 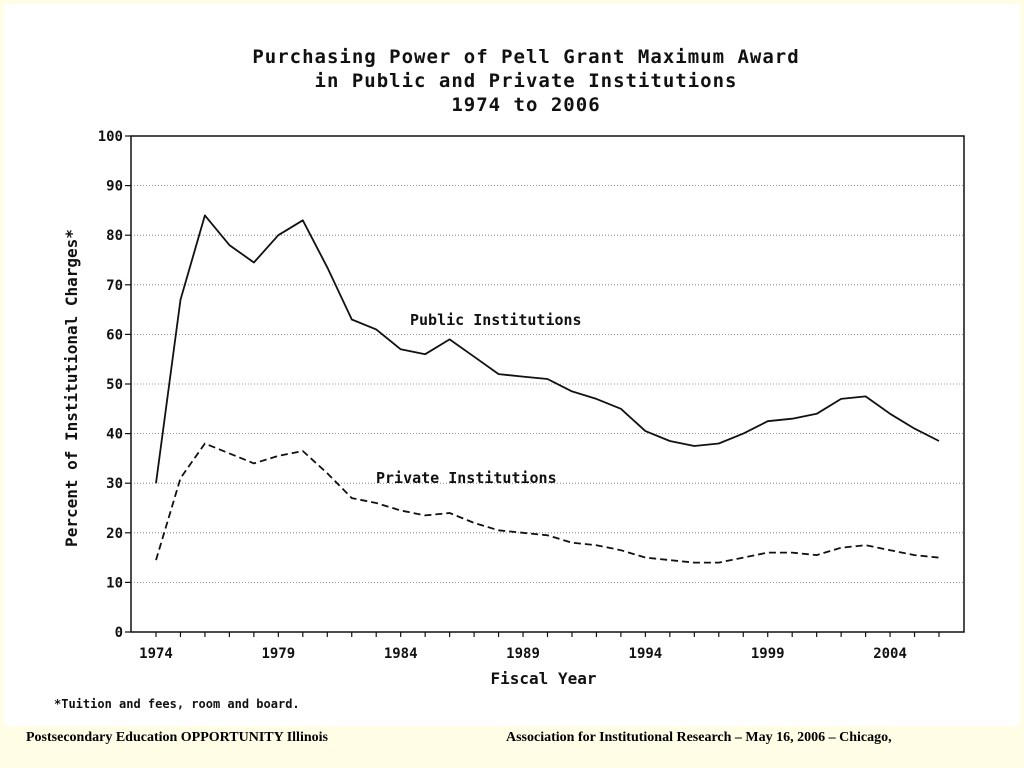 What do you see at coordinates (401, 654) in the screenshot?
I see `x-tick-label-1984: 1984` at bounding box center [401, 654].